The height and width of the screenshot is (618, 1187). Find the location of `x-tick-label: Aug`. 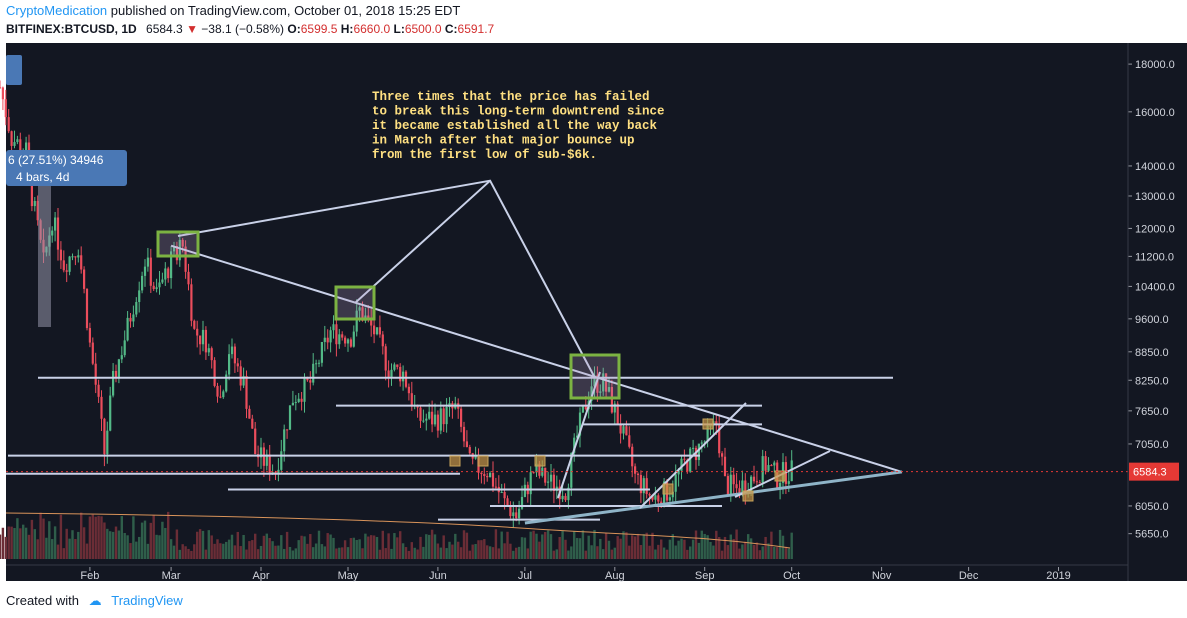

x-tick-label: Aug is located at coordinates (615, 576).